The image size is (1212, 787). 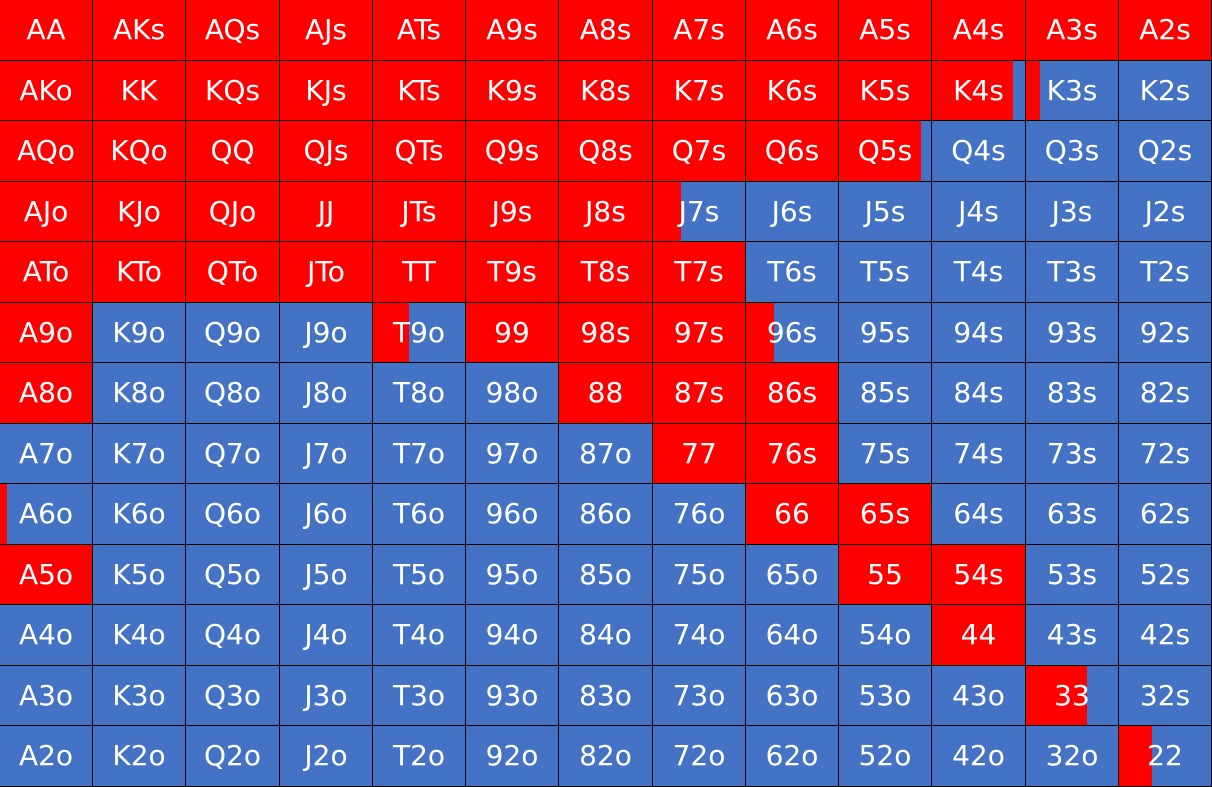 What do you see at coordinates (605, 514) in the screenshot?
I see `hand-cell: 86o` at bounding box center [605, 514].